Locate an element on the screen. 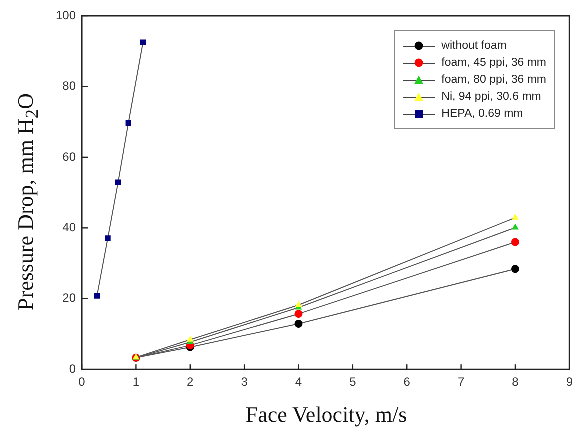  legend-label: without foam is located at coordinates (474, 46).